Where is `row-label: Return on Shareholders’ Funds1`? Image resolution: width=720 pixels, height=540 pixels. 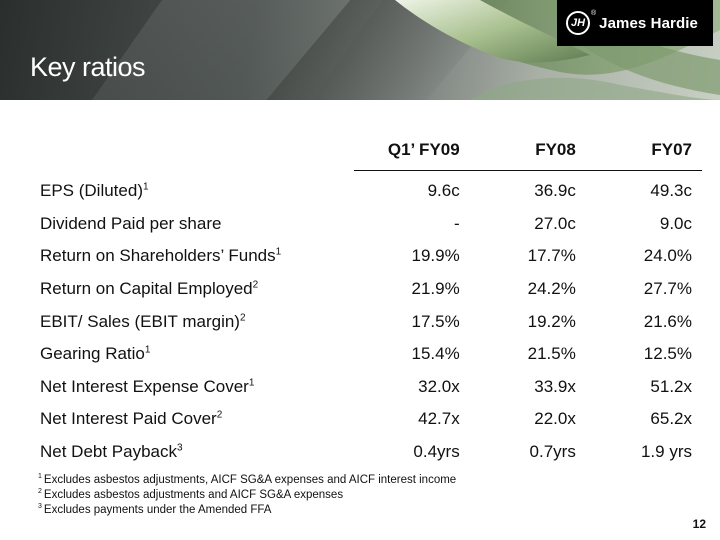
row-label: Return on Shareholders’ Funds1 is located at coordinates (161, 256).